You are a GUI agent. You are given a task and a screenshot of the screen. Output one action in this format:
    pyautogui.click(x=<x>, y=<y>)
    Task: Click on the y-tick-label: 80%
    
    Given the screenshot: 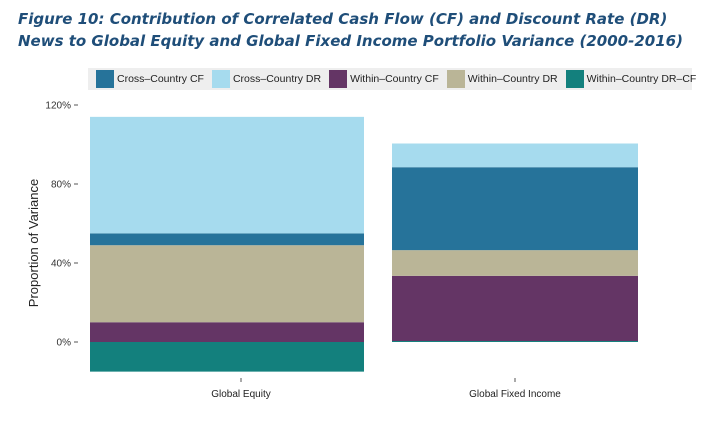 What is the action you would take?
    pyautogui.click(x=61, y=185)
    